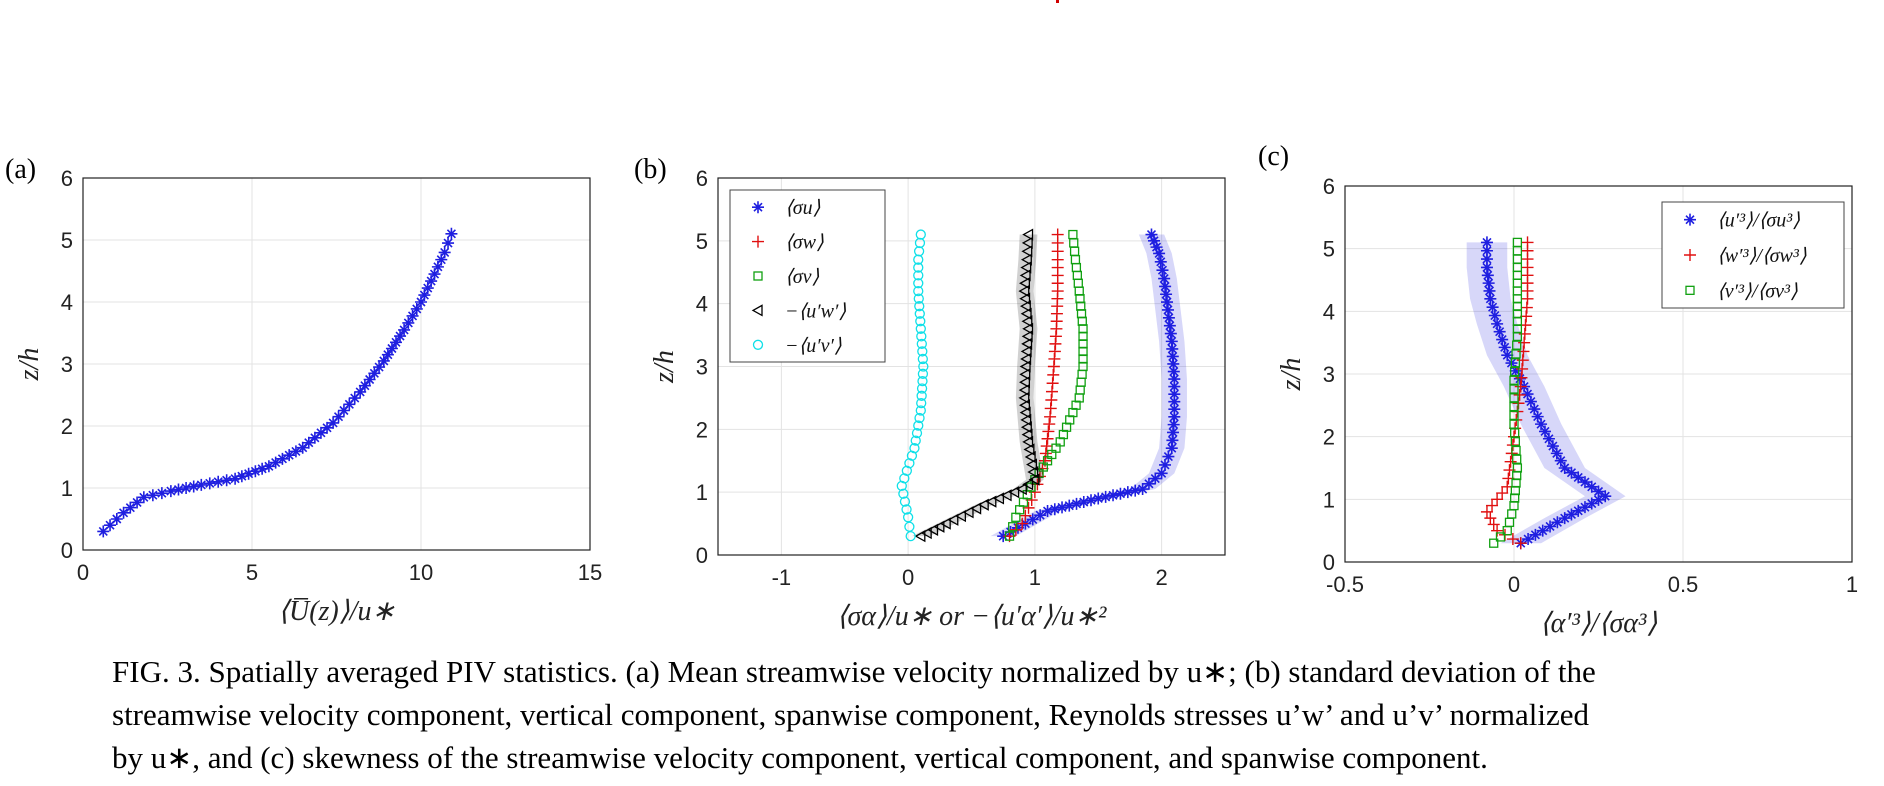 The width and height of the screenshot is (1884, 786). I want to click on x-axis-label: ⟨α′³⟩/⟨σα³⟩, so click(1599, 623).